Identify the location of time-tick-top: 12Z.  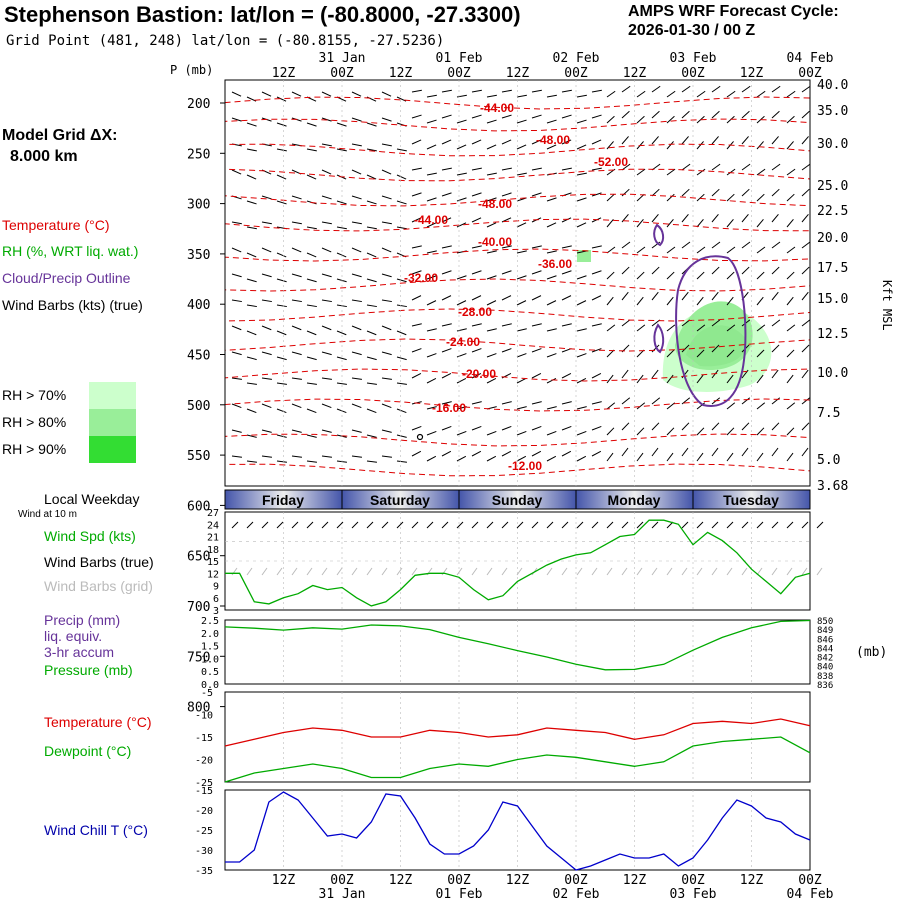
(752, 73).